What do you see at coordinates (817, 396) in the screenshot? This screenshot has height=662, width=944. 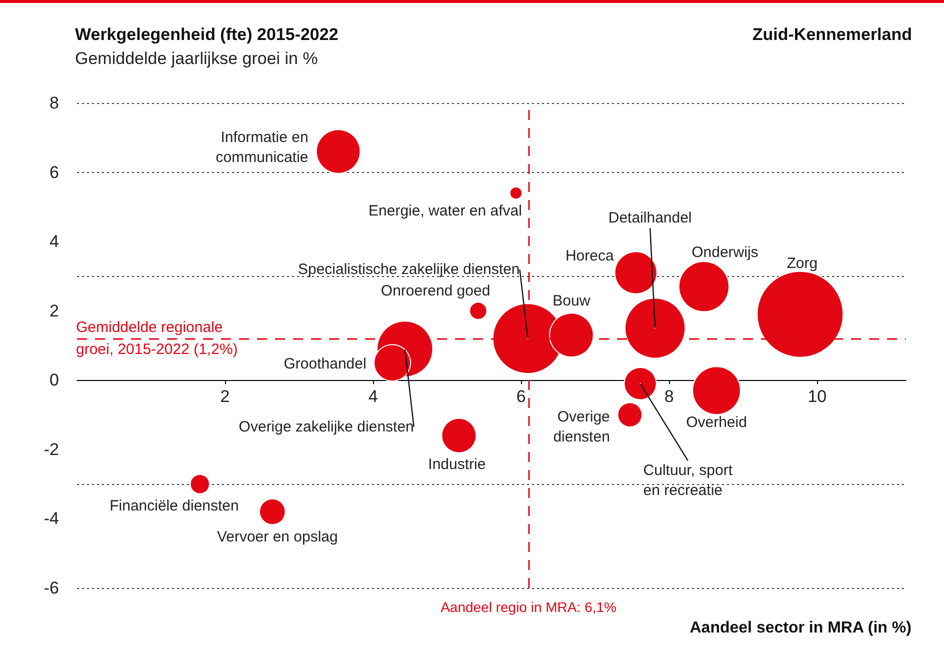 I see `x-tick-label: 10` at bounding box center [817, 396].